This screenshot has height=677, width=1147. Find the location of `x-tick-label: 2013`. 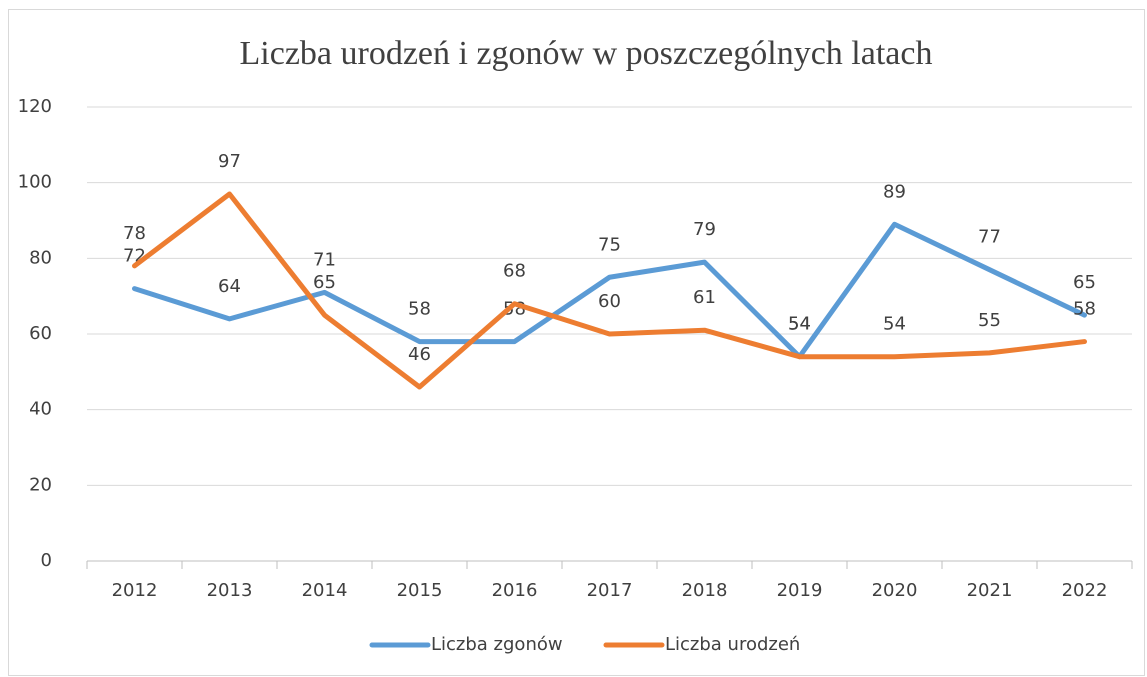

x-tick-label: 2013 is located at coordinates (230, 590).